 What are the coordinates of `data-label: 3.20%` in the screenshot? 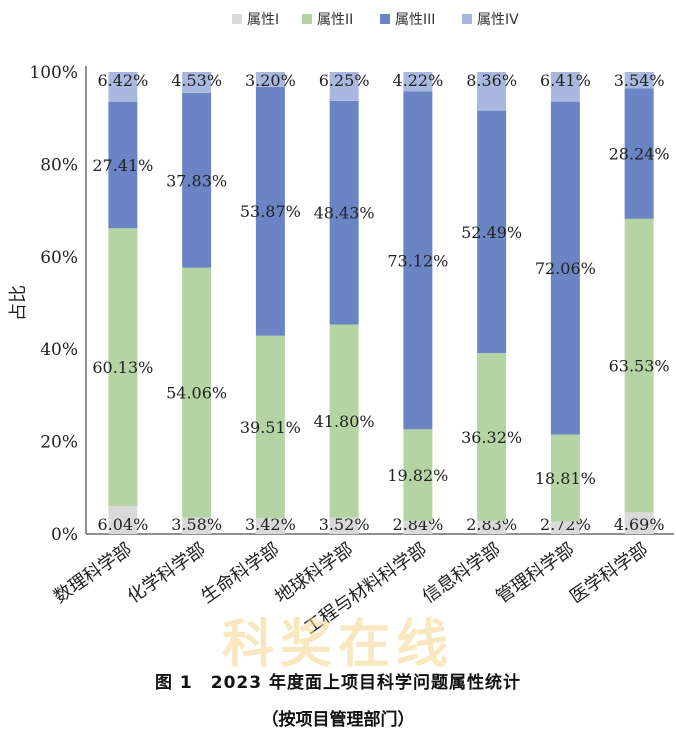 It's located at (270, 80).